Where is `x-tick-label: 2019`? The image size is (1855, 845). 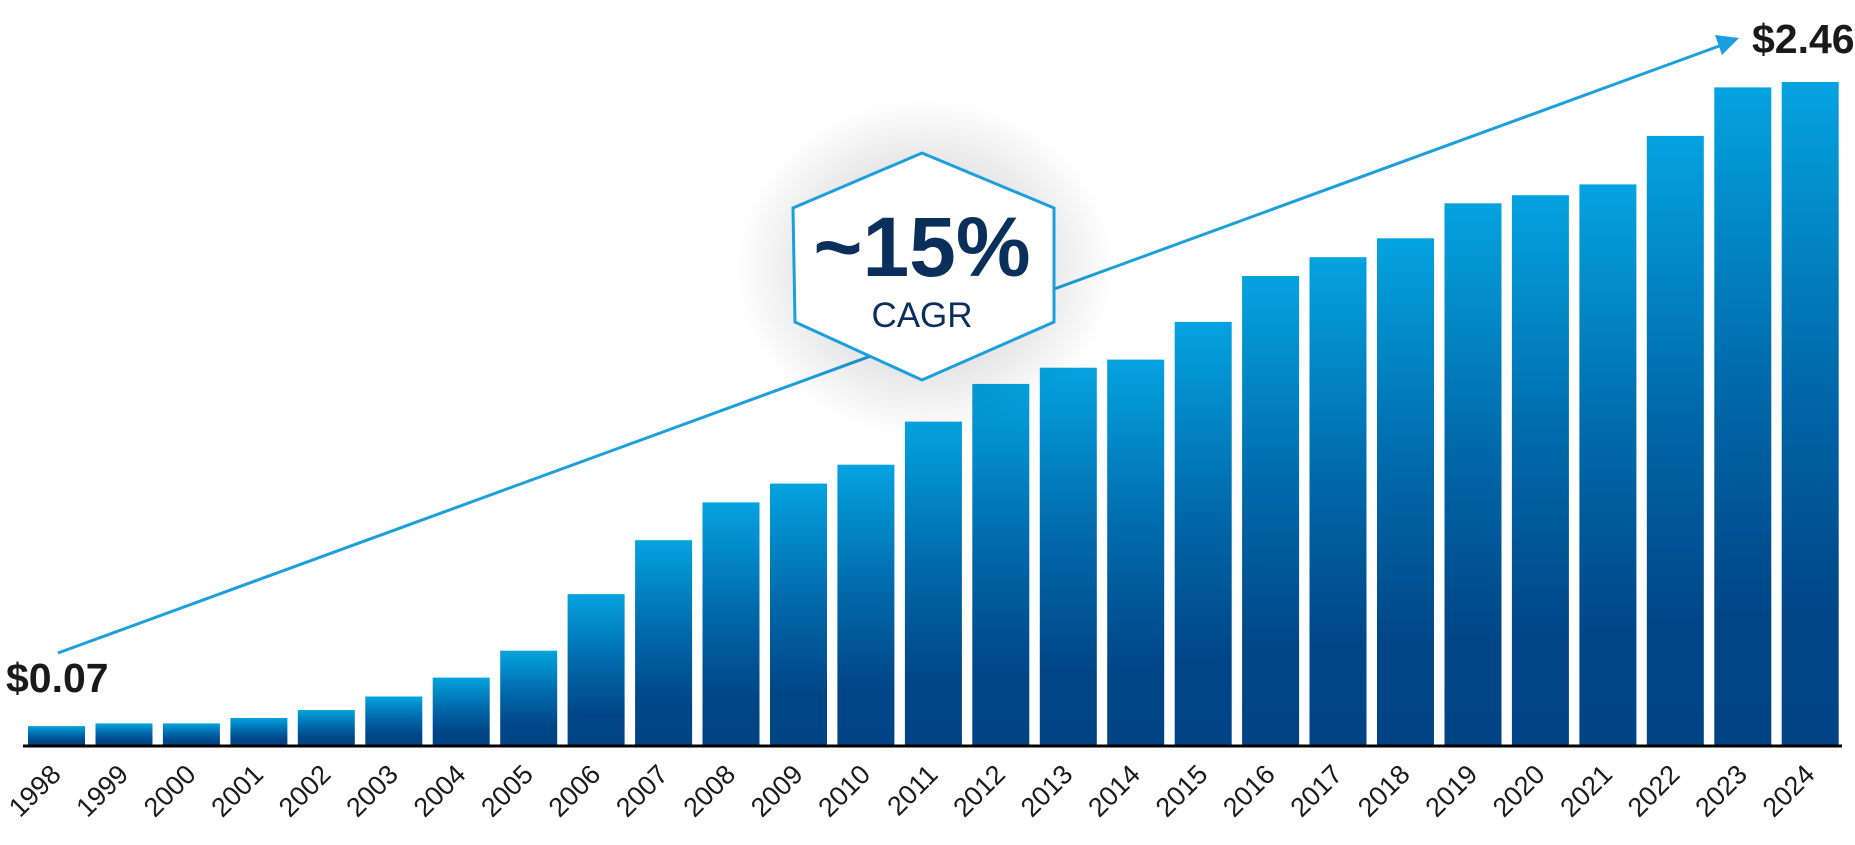 x-tick-label: 2019 is located at coordinates (1452, 791).